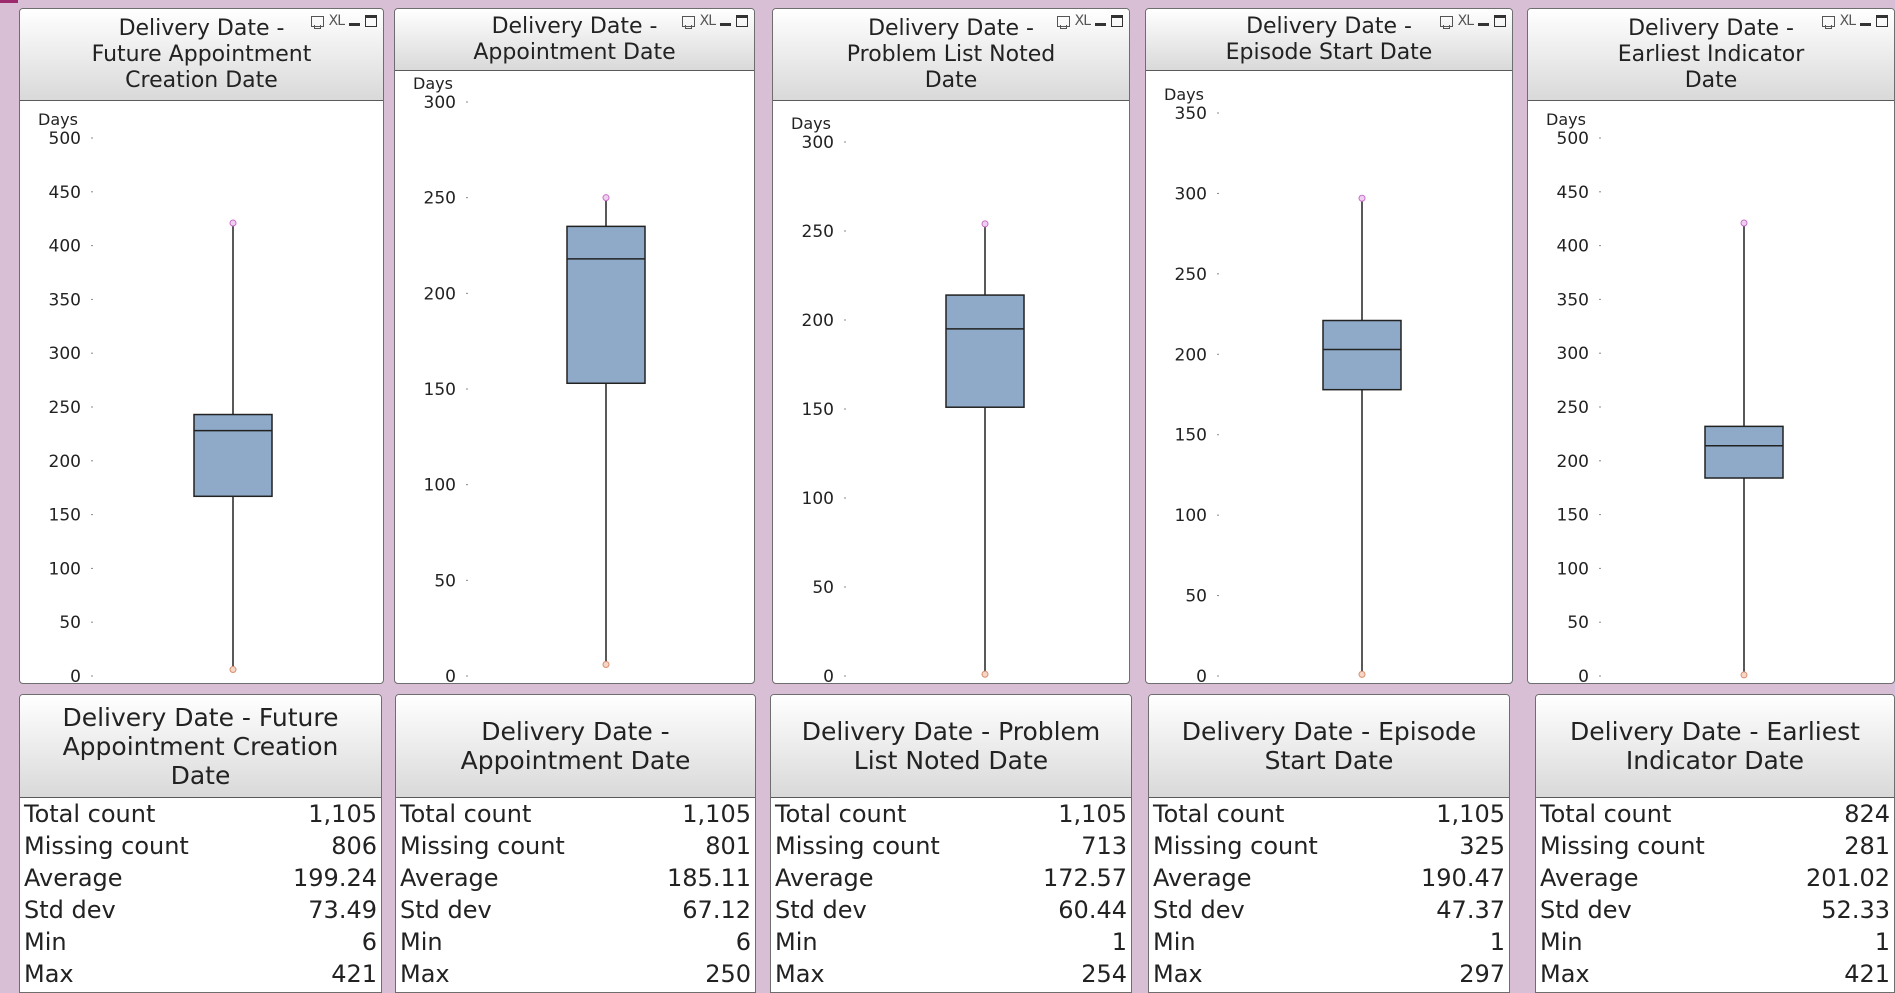 The image size is (1895, 993). What do you see at coordinates (951, 55) in the screenshot?
I see `chart-caption: Delivery Date - Problem List Noted Date XL` at bounding box center [951, 55].